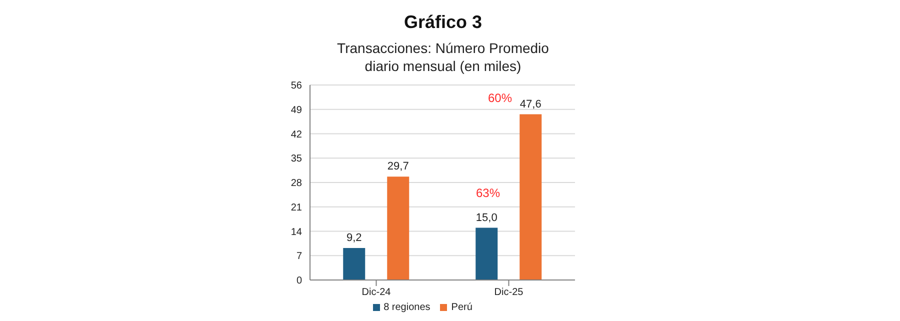  What do you see at coordinates (296, 110) in the screenshot?
I see `y-tick-label: 49` at bounding box center [296, 110].